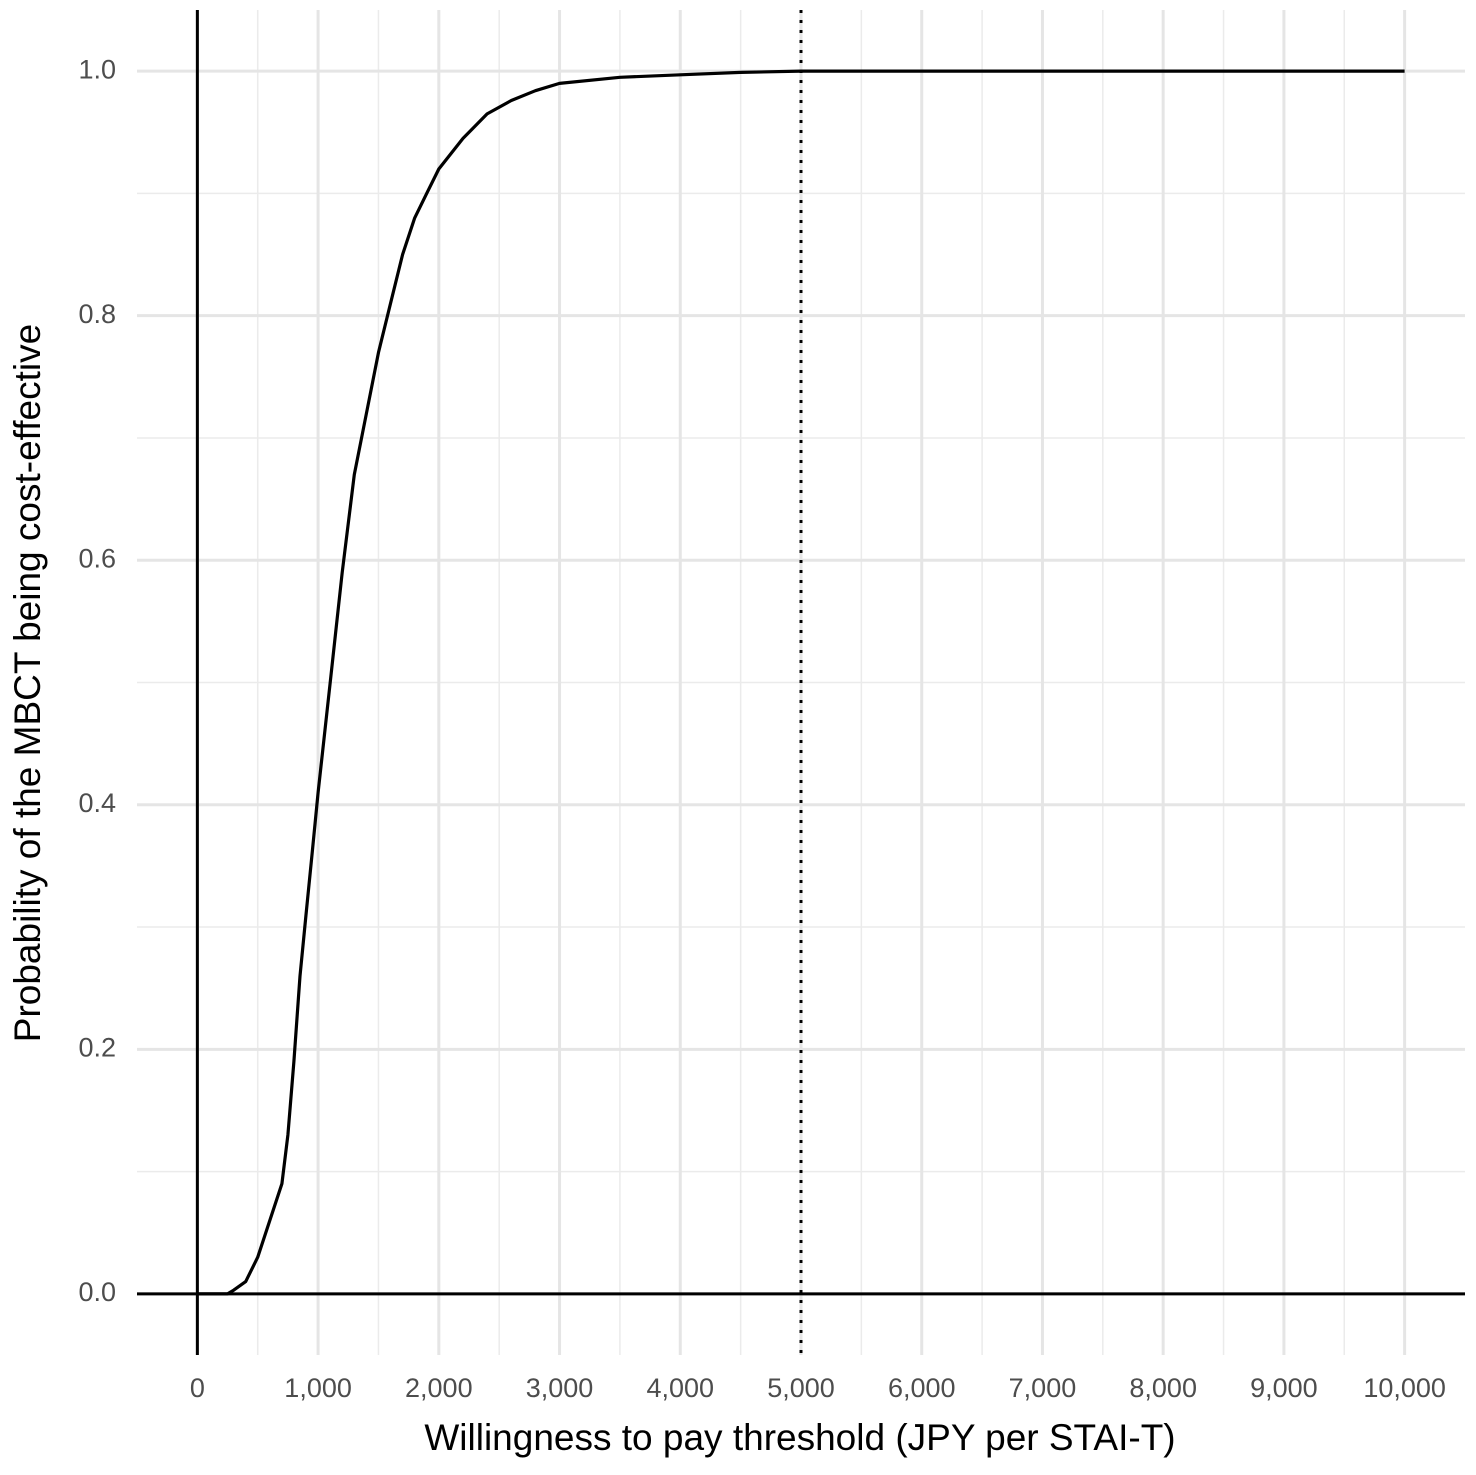 The height and width of the screenshot is (1475, 1476). What do you see at coordinates (1163, 1388) in the screenshot?
I see `x-tick-label: 8,000` at bounding box center [1163, 1388].